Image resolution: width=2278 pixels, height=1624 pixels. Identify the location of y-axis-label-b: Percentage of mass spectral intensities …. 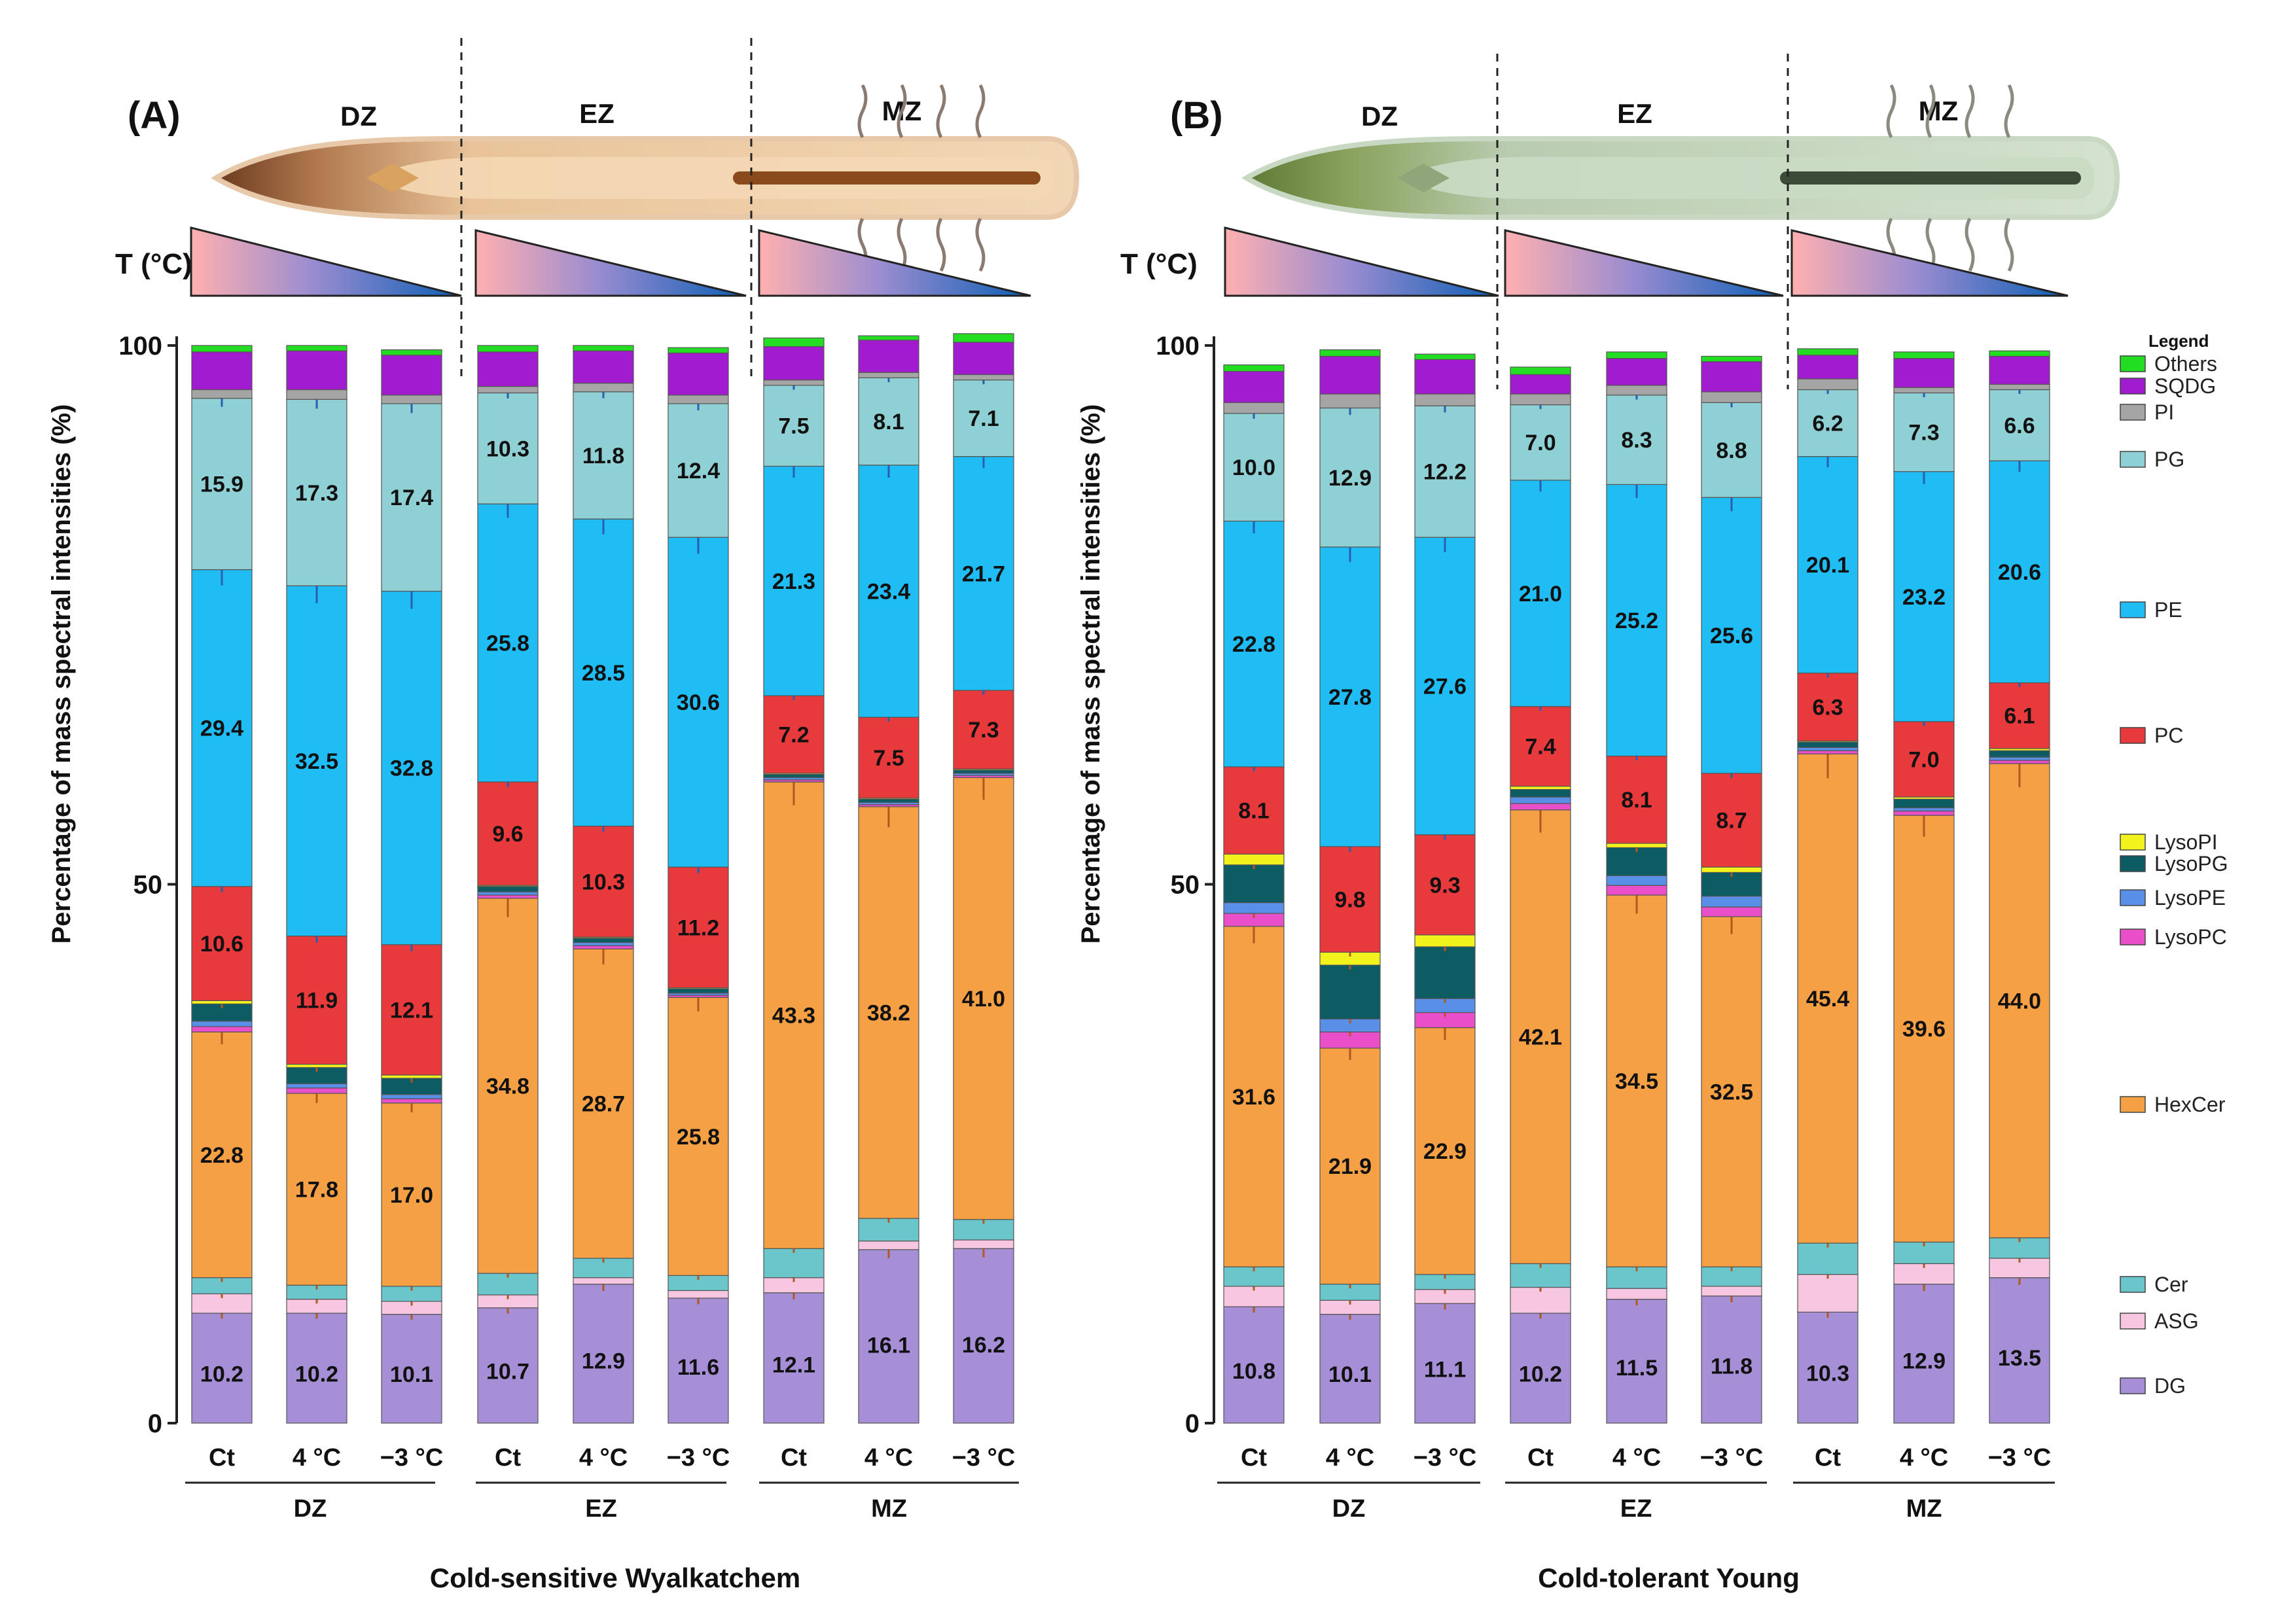
(1091, 674).